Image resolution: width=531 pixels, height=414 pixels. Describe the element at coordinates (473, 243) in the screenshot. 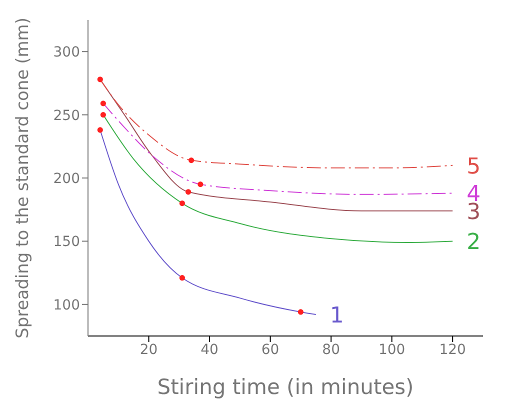

I see `series-label: 2` at that location.